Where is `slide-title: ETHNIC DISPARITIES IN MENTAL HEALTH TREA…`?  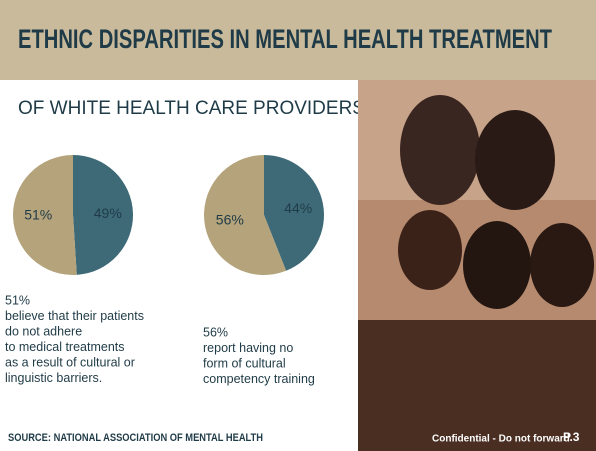 slide-title: ETHNIC DISPARITIES IN MENTAL HEALTH TREA… is located at coordinates (285, 39).